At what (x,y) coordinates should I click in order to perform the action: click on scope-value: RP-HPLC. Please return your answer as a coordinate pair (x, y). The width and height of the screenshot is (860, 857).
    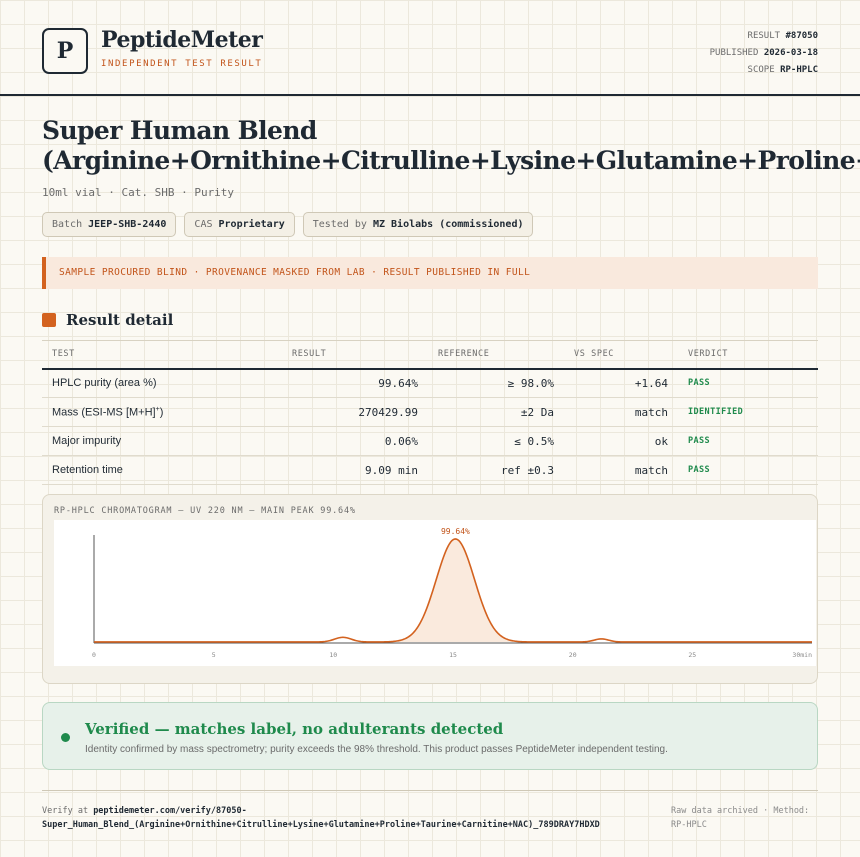
    Looking at the image, I should click on (799, 70).